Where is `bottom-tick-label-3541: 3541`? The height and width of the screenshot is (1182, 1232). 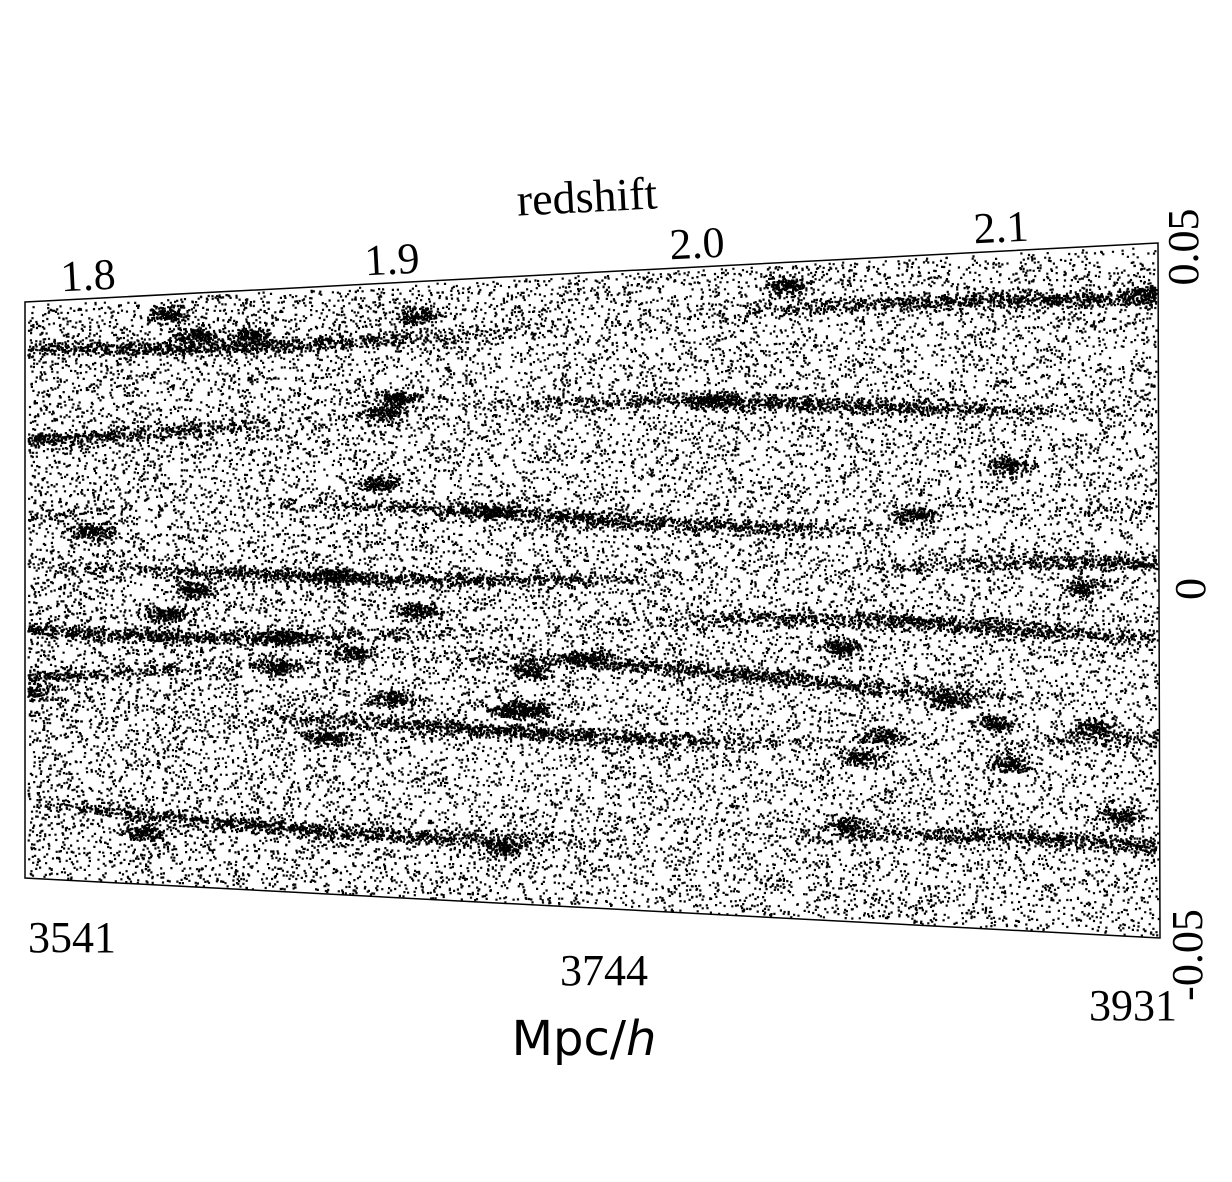
bottom-tick-label-3541: 3541 is located at coordinates (72, 937).